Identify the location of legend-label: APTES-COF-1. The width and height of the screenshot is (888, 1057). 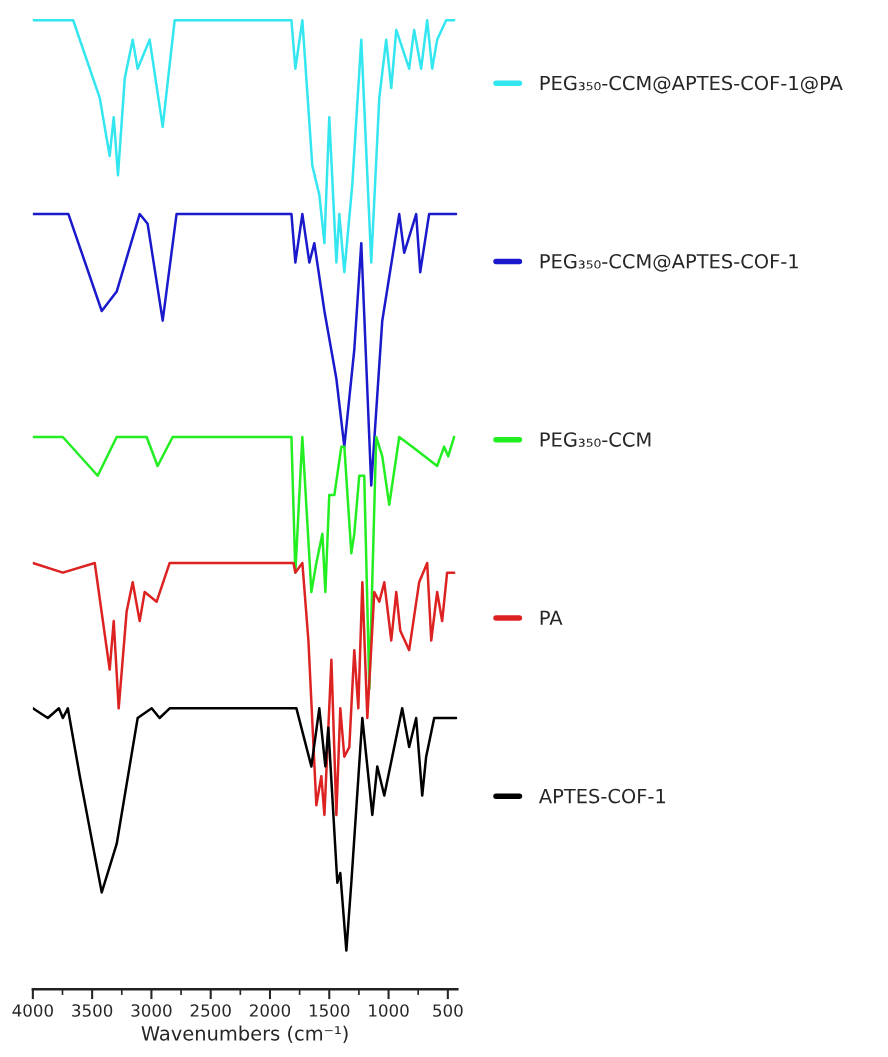
(602, 796).